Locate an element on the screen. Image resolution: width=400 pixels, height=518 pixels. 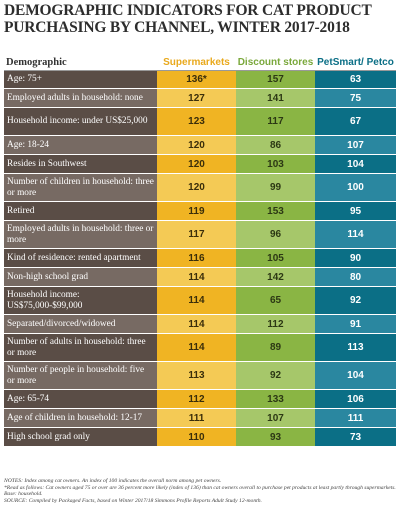
table-row: Age: 18-24 120 86 107 is located at coordinates (200, 145).